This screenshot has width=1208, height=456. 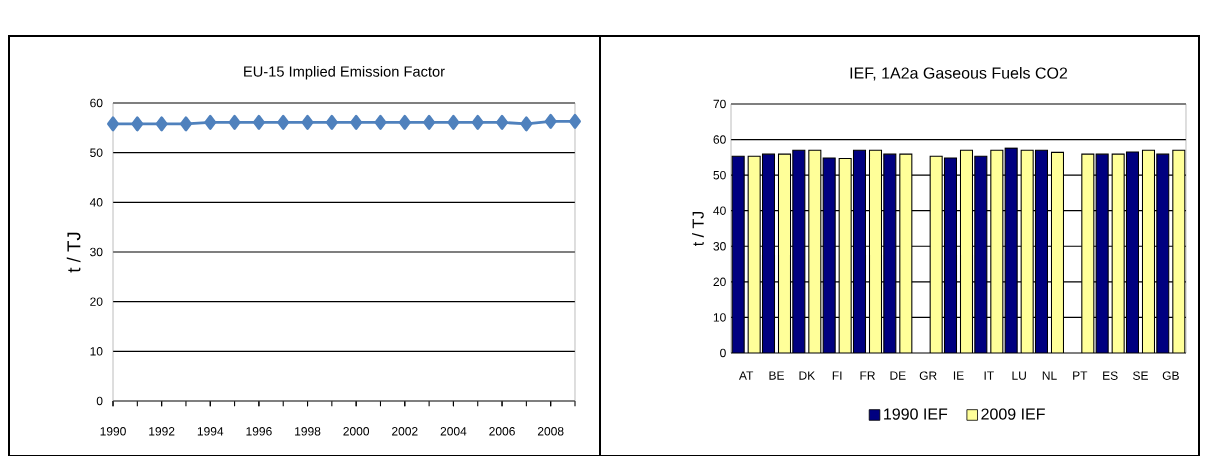 I want to click on x-tick-label: ES, so click(x=1110, y=375).